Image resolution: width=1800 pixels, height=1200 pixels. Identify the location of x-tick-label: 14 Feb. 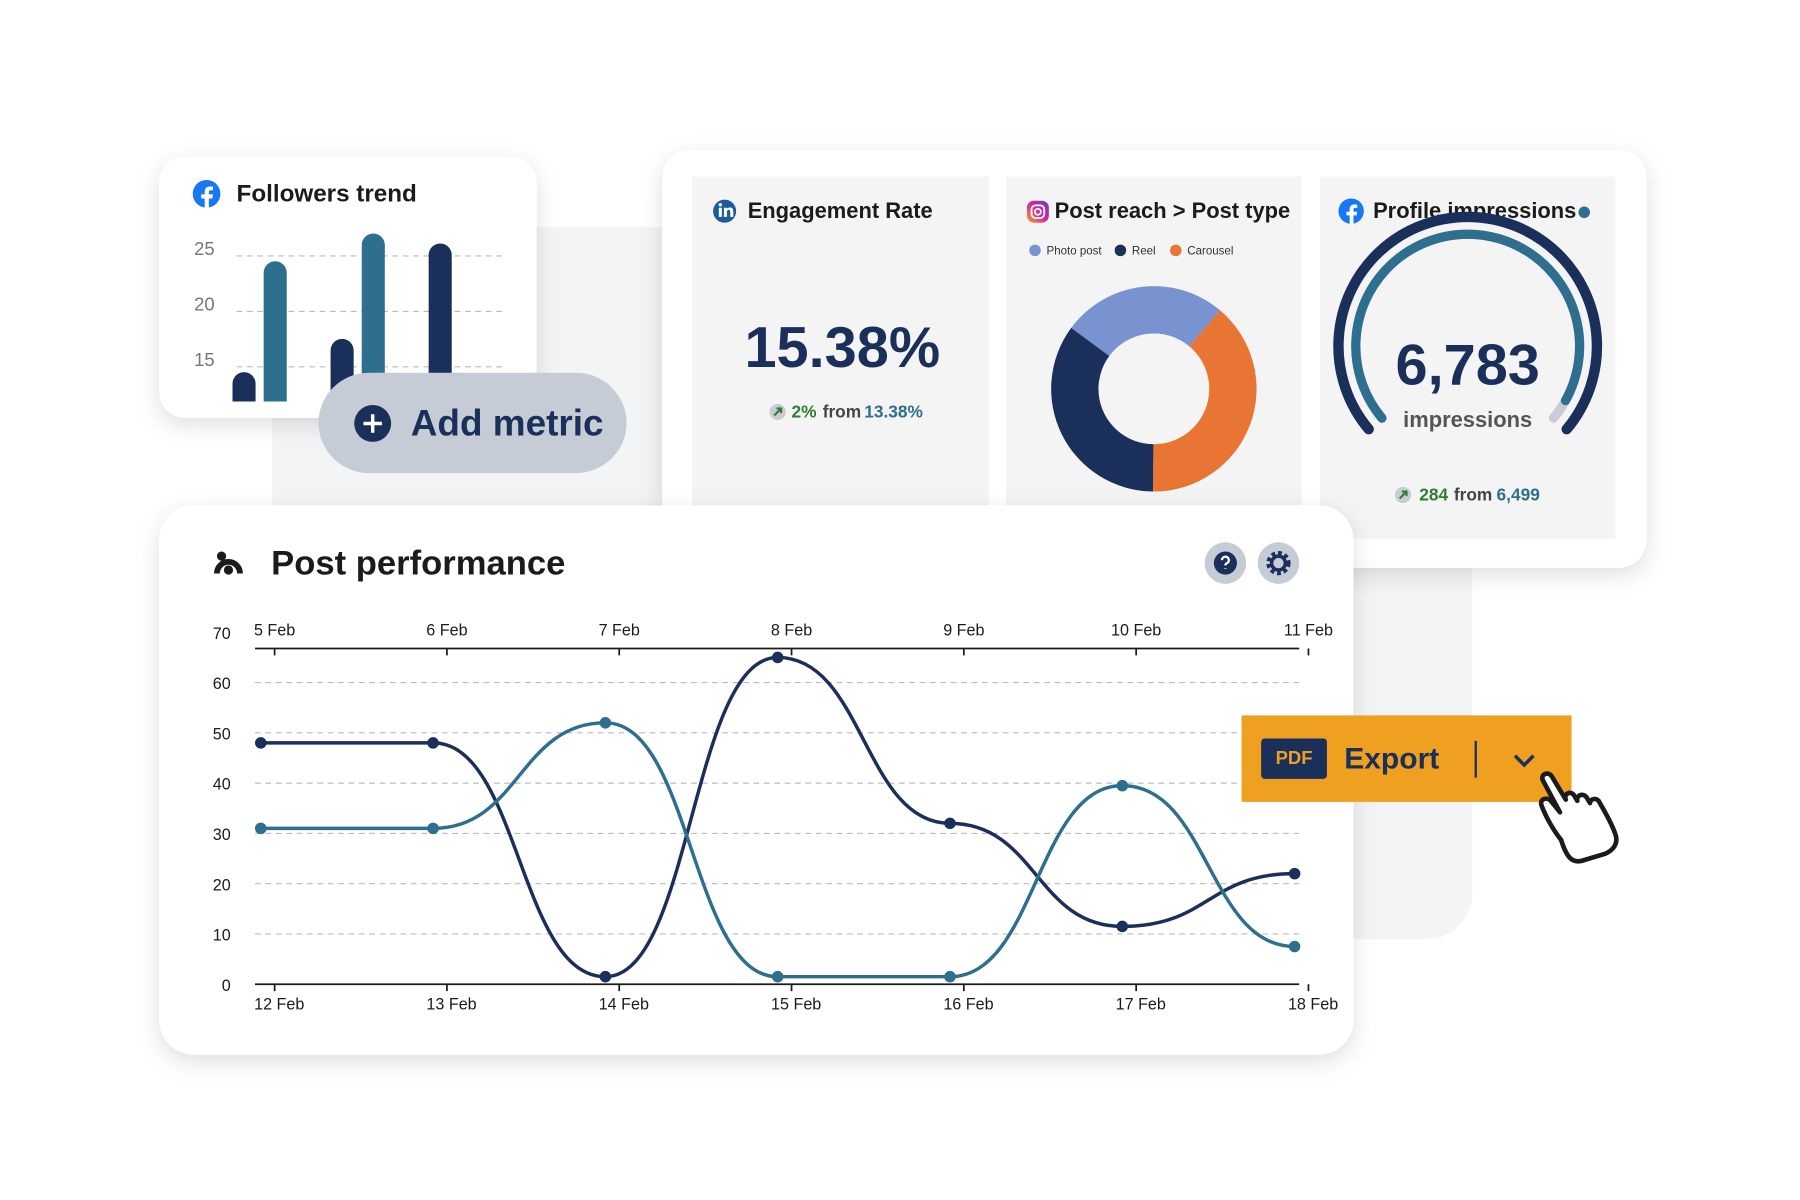
(624, 1004).